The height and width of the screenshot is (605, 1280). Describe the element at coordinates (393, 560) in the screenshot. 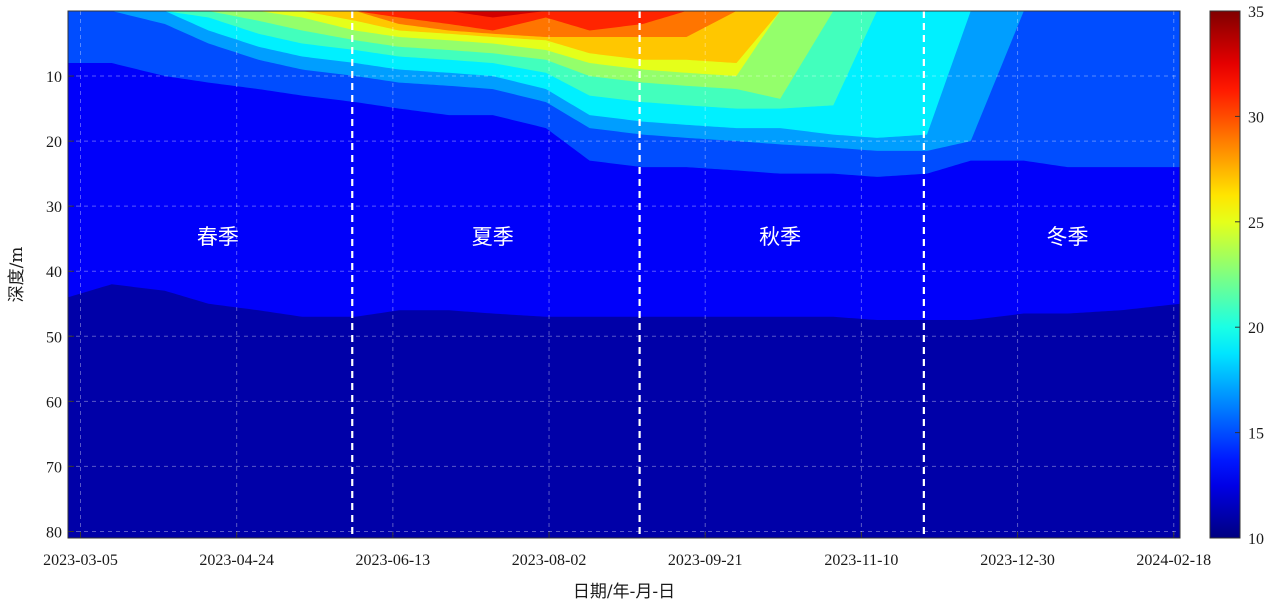

I see `x-tick-label: 2023-06-13` at that location.